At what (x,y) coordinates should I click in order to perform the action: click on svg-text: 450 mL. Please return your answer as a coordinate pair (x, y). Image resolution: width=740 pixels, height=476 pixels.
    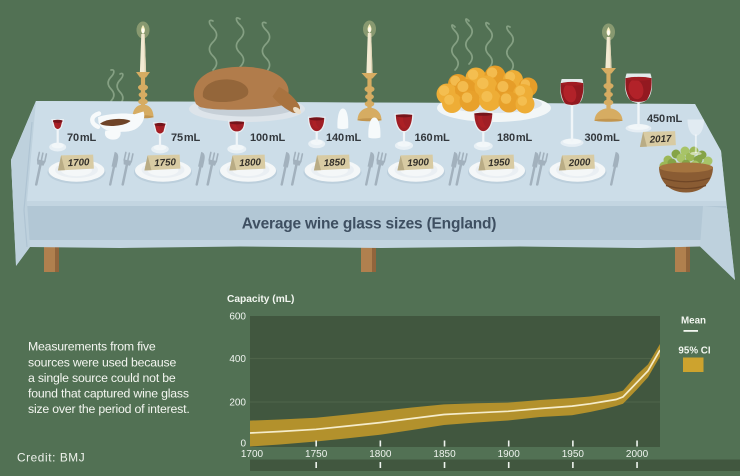
    Looking at the image, I should click on (665, 119).